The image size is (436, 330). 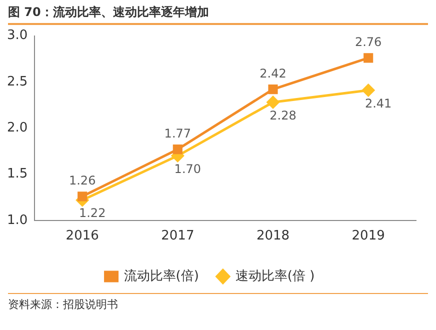 What do you see at coordinates (92, 213) in the screenshot?
I see `data-label: 1.22` at bounding box center [92, 213].